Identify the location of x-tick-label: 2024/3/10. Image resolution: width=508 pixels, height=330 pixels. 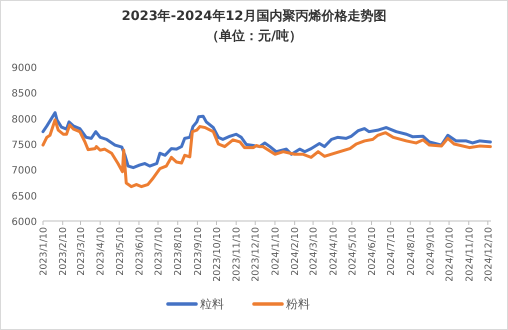
(314, 251).